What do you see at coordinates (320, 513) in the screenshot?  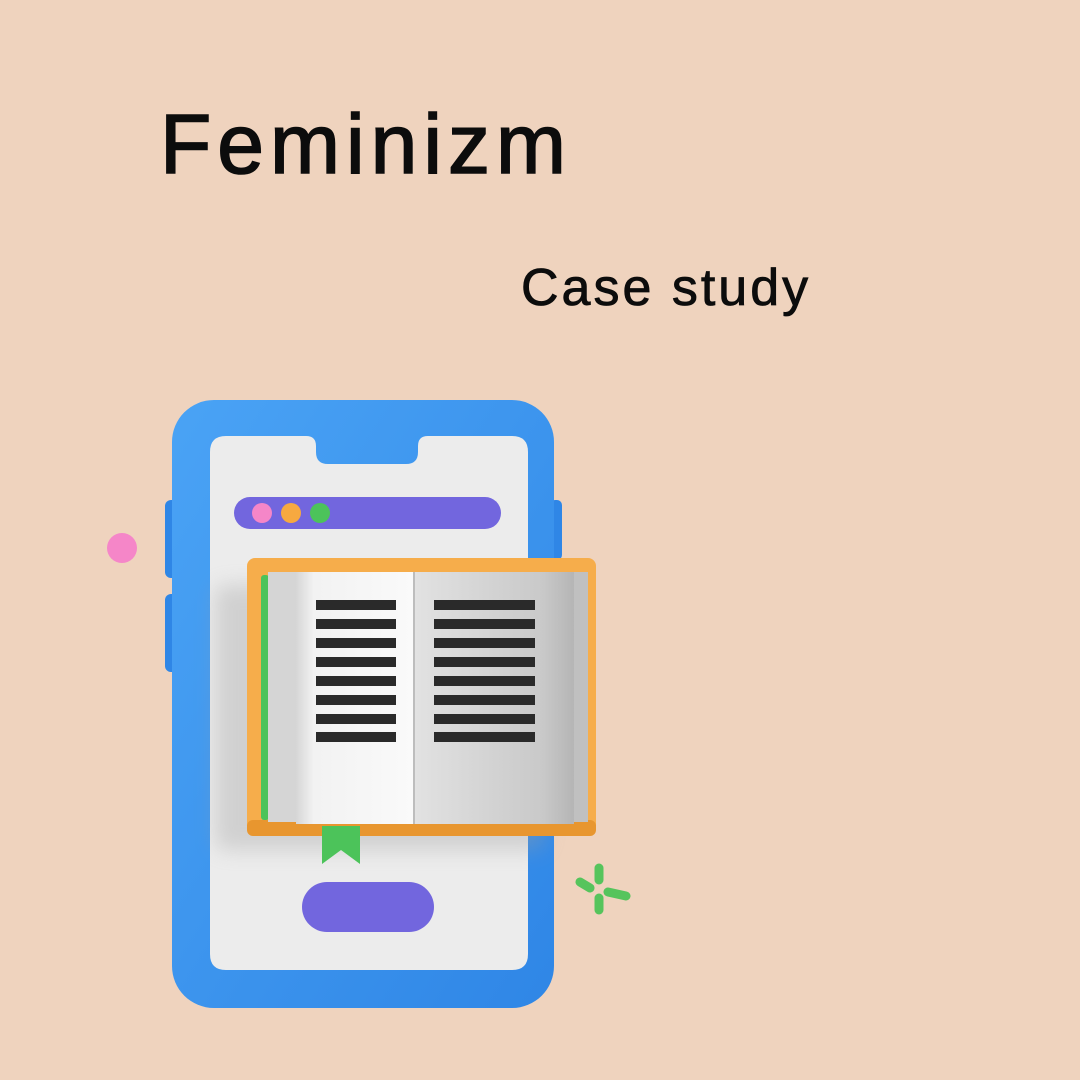 I see `dot-green` at bounding box center [320, 513].